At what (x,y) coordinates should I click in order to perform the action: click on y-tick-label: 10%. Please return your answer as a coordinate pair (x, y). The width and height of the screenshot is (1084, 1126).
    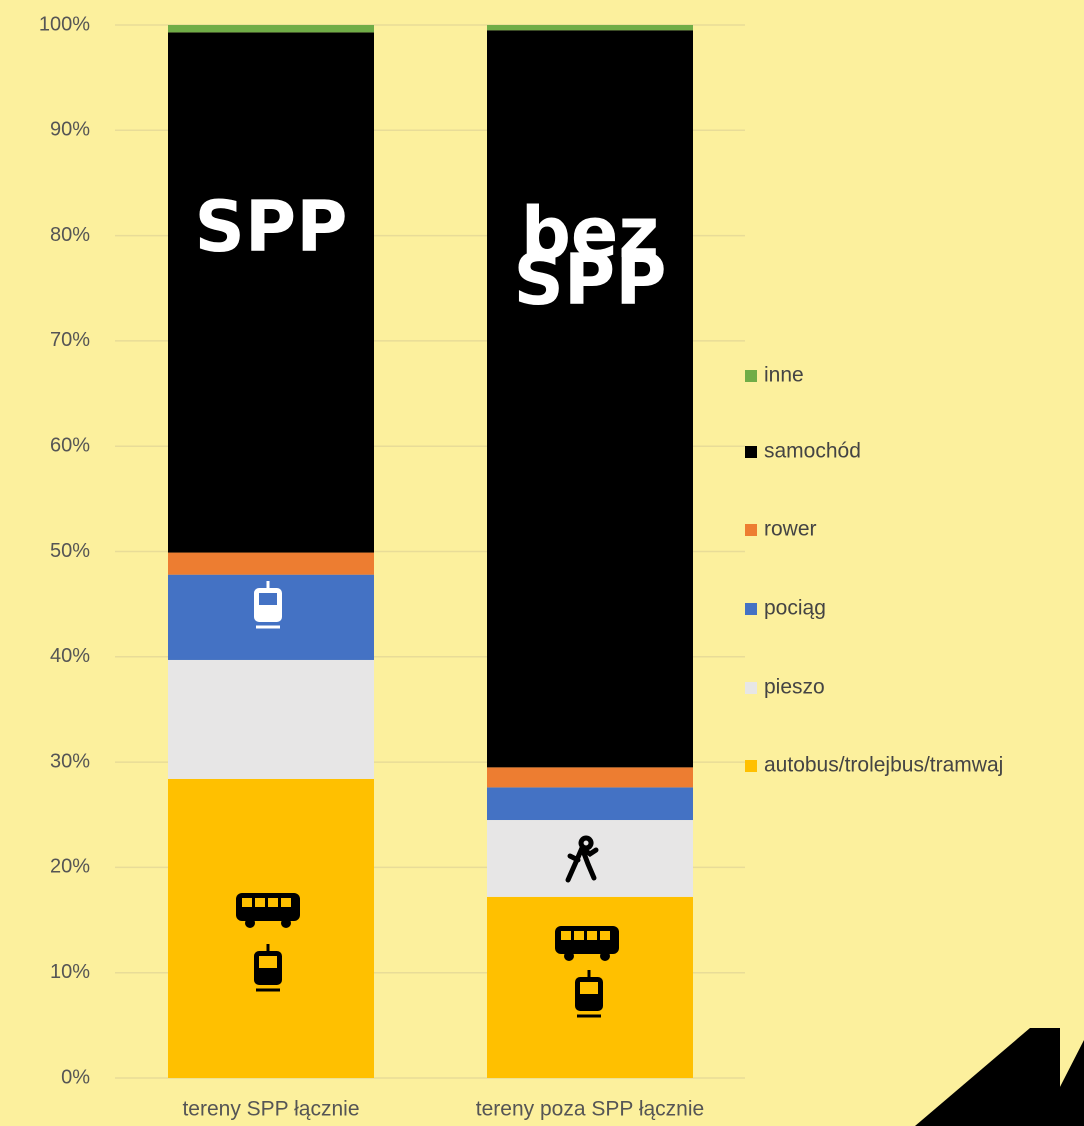
    Looking at the image, I should click on (70, 972).